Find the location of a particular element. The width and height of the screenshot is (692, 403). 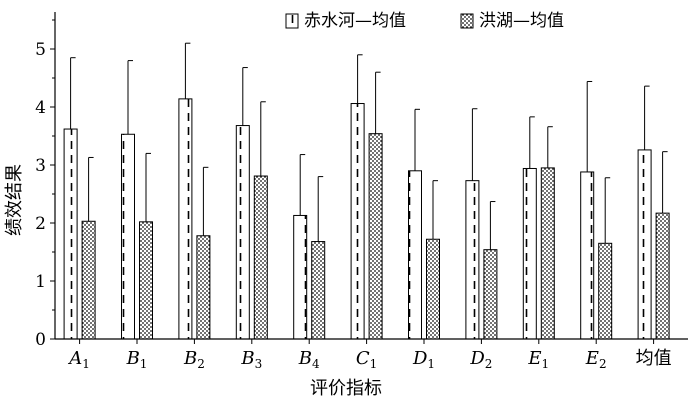

legend-label-chishuihe: 赤水河—均值 is located at coordinates (355, 21).